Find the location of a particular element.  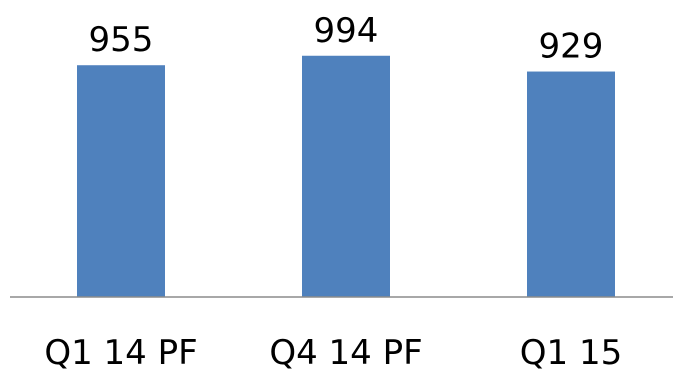

x-tick-label: Q1 15 is located at coordinates (571, 352).